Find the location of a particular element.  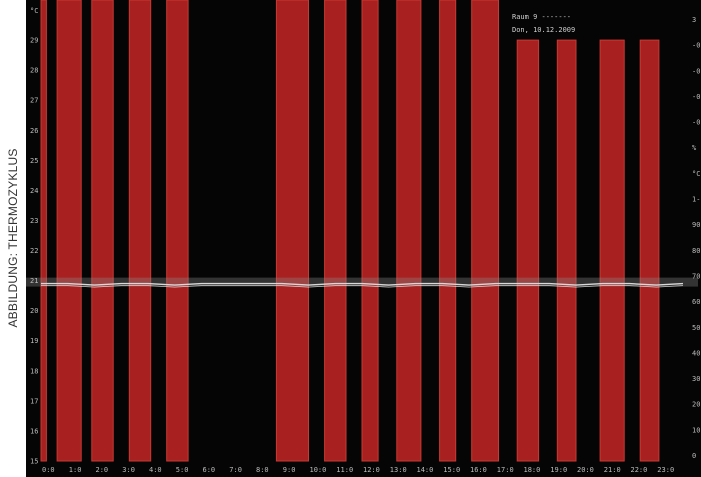

right-axis-label: 40 is located at coordinates (696, 353).